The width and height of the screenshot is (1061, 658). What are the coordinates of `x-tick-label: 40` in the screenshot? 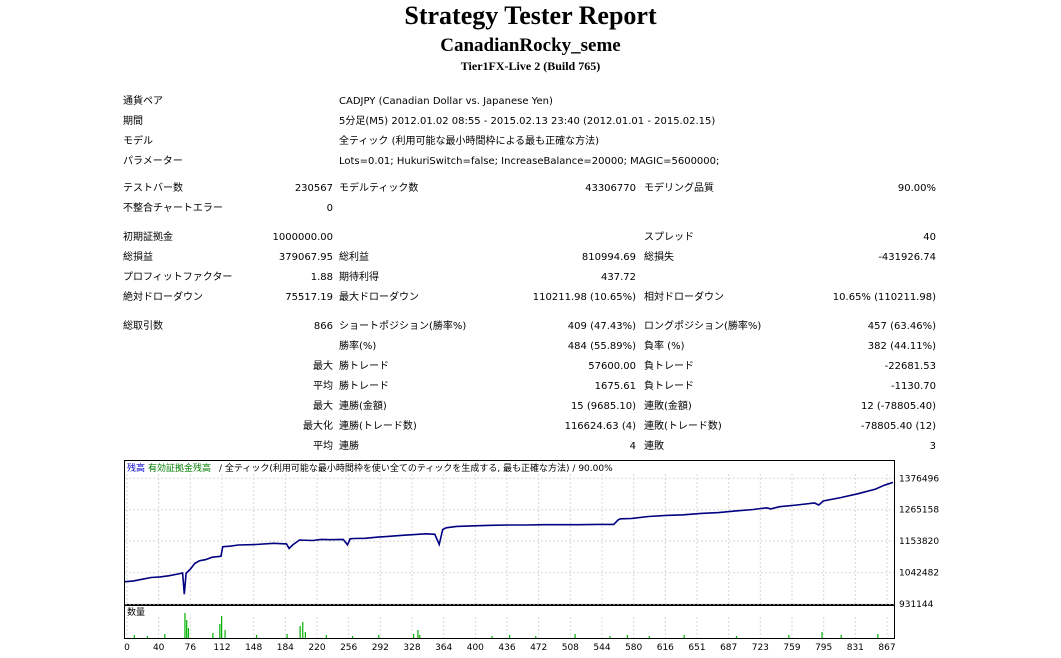 It's located at (159, 648).